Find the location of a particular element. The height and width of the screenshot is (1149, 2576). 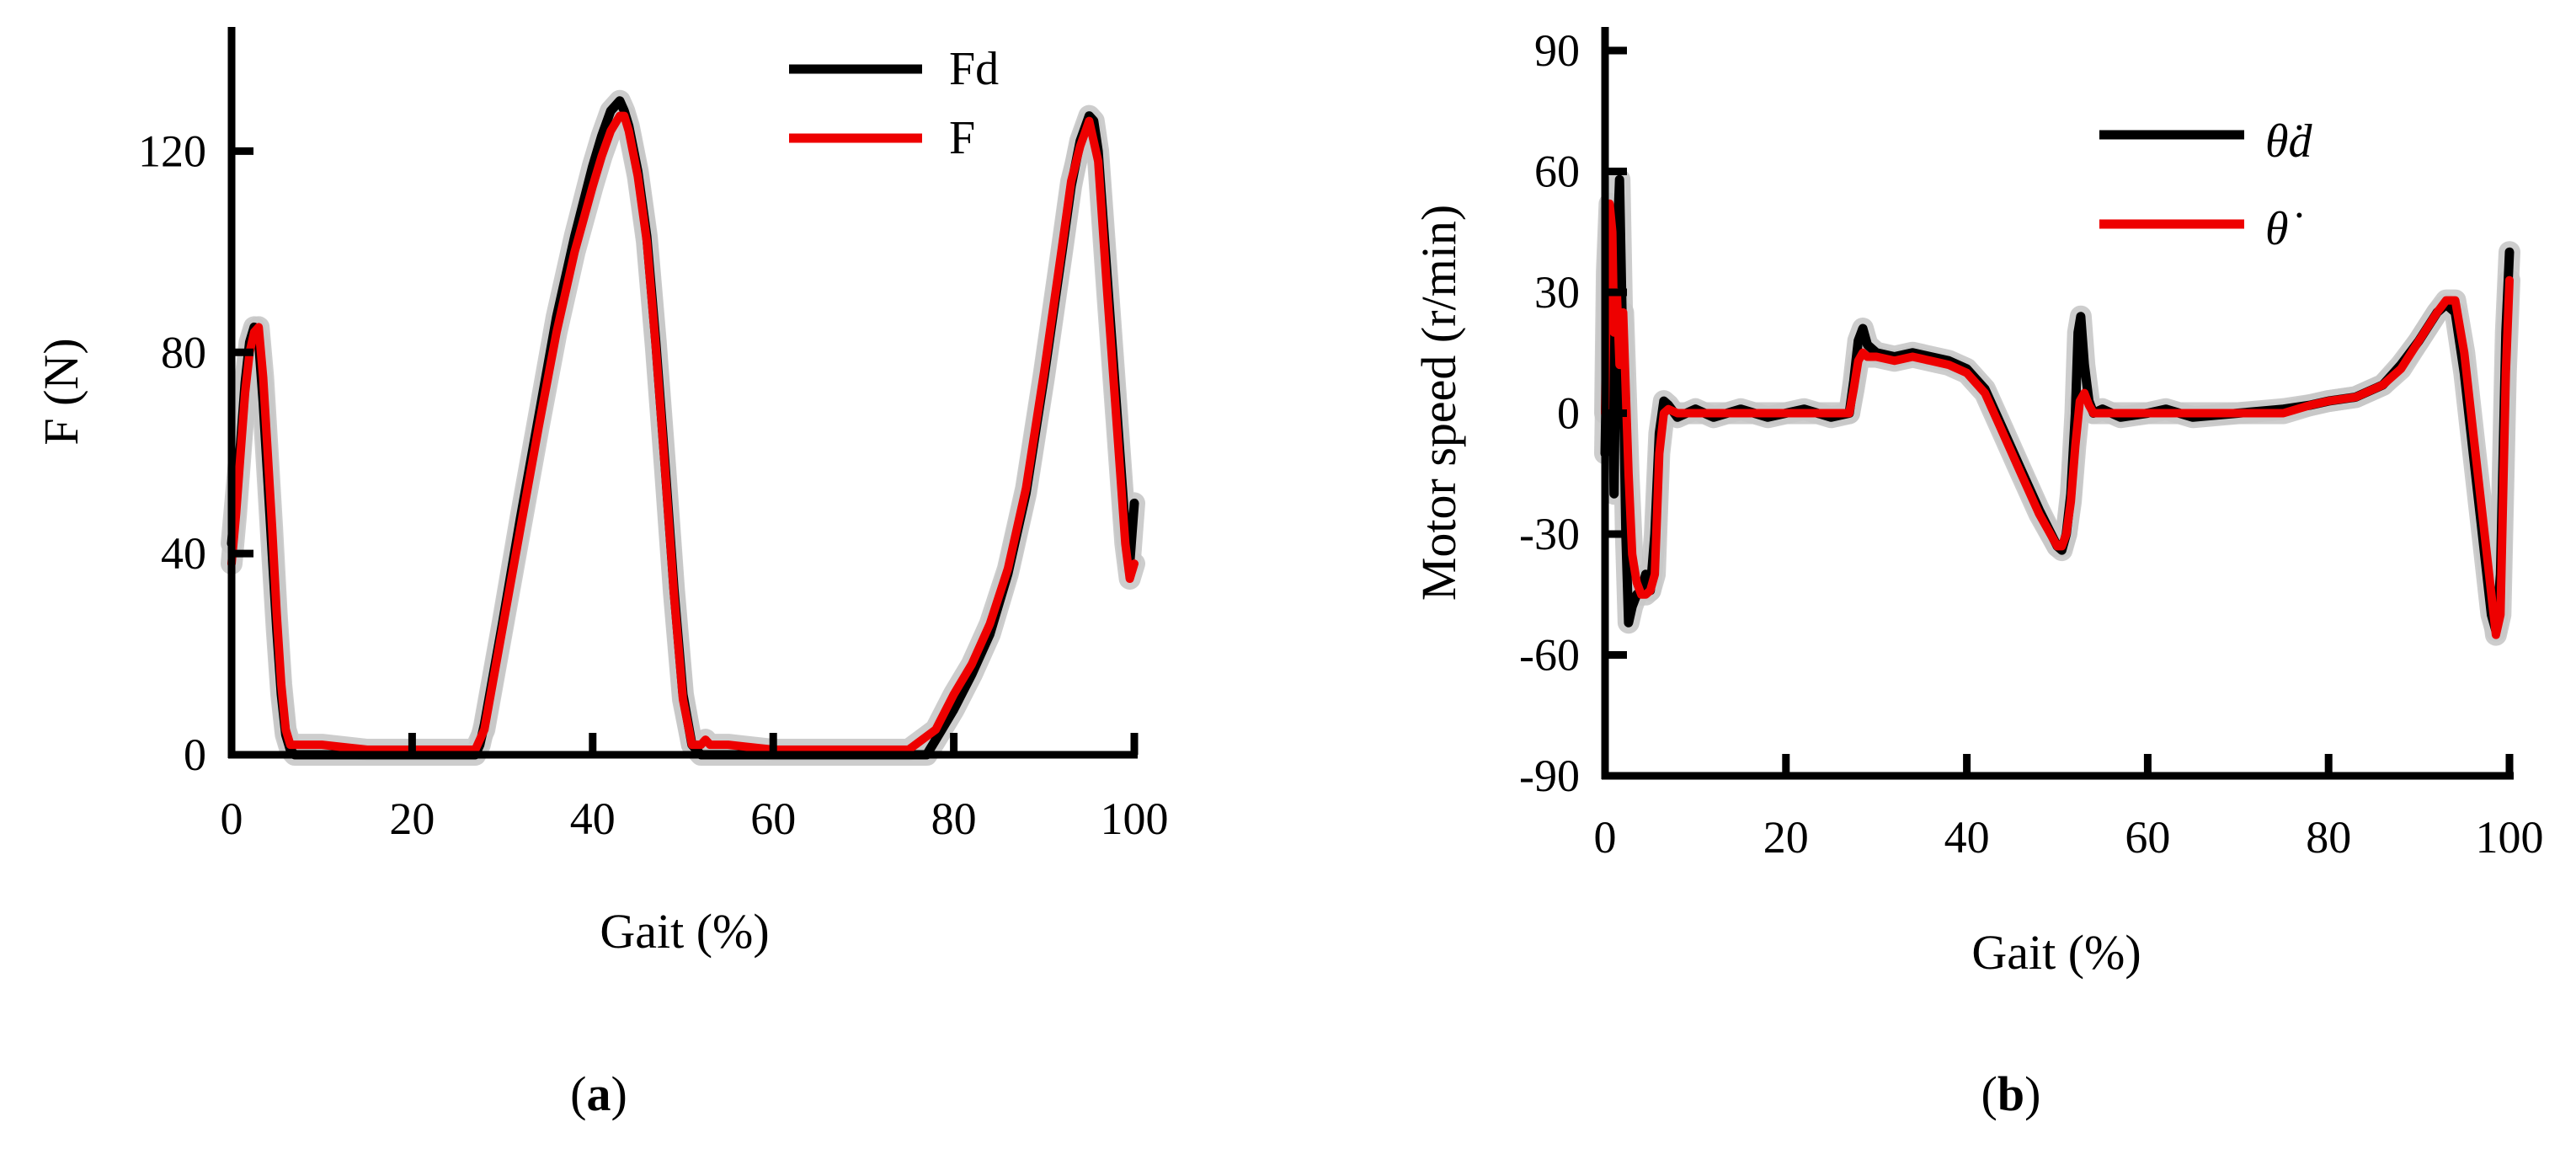

panel-a-legend: Fd F is located at coordinates (894, 104).